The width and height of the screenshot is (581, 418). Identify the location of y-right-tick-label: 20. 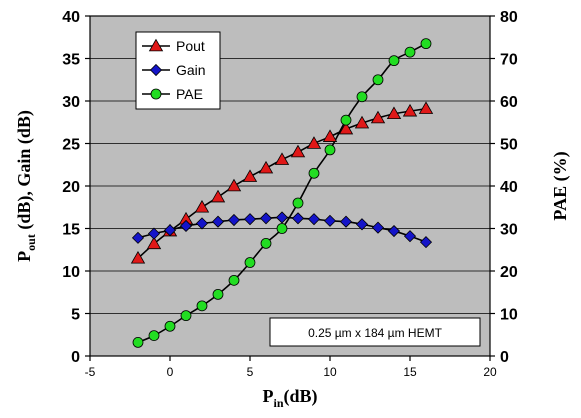
(509, 272).